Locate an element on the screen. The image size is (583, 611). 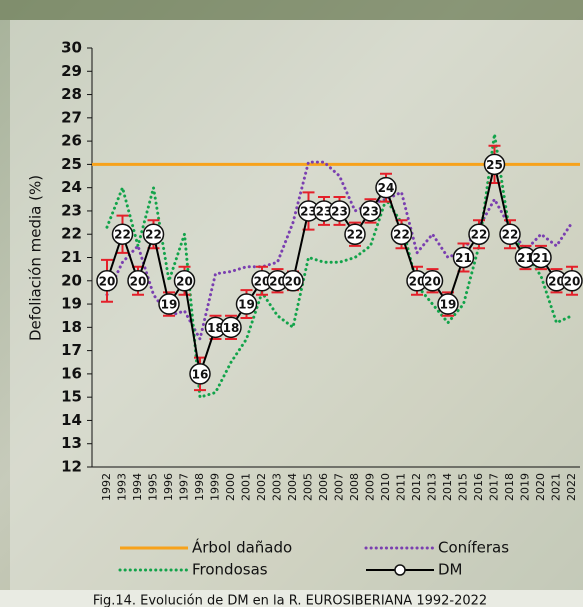
x-tick-label: 1992 is located at coordinates (106, 487).